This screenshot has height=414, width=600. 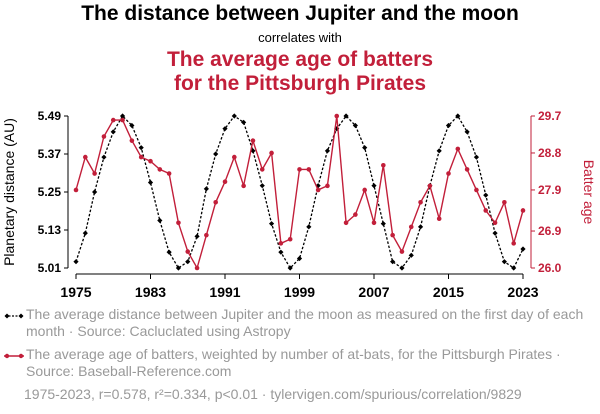 What do you see at coordinates (589, 192) in the screenshot?
I see `right-axis-label: Batter age` at bounding box center [589, 192].